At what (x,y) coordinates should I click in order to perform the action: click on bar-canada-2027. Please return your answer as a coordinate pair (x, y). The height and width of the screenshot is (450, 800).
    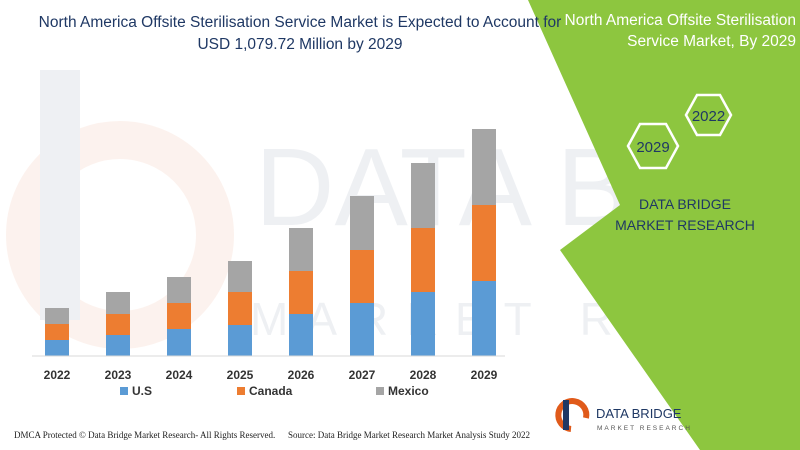
    Looking at the image, I should click on (362, 276).